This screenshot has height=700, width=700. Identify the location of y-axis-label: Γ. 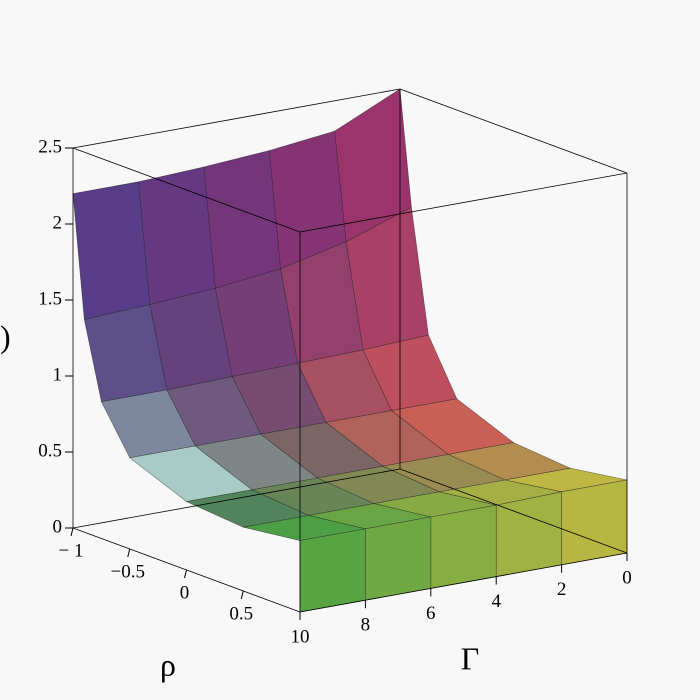
(470, 658).